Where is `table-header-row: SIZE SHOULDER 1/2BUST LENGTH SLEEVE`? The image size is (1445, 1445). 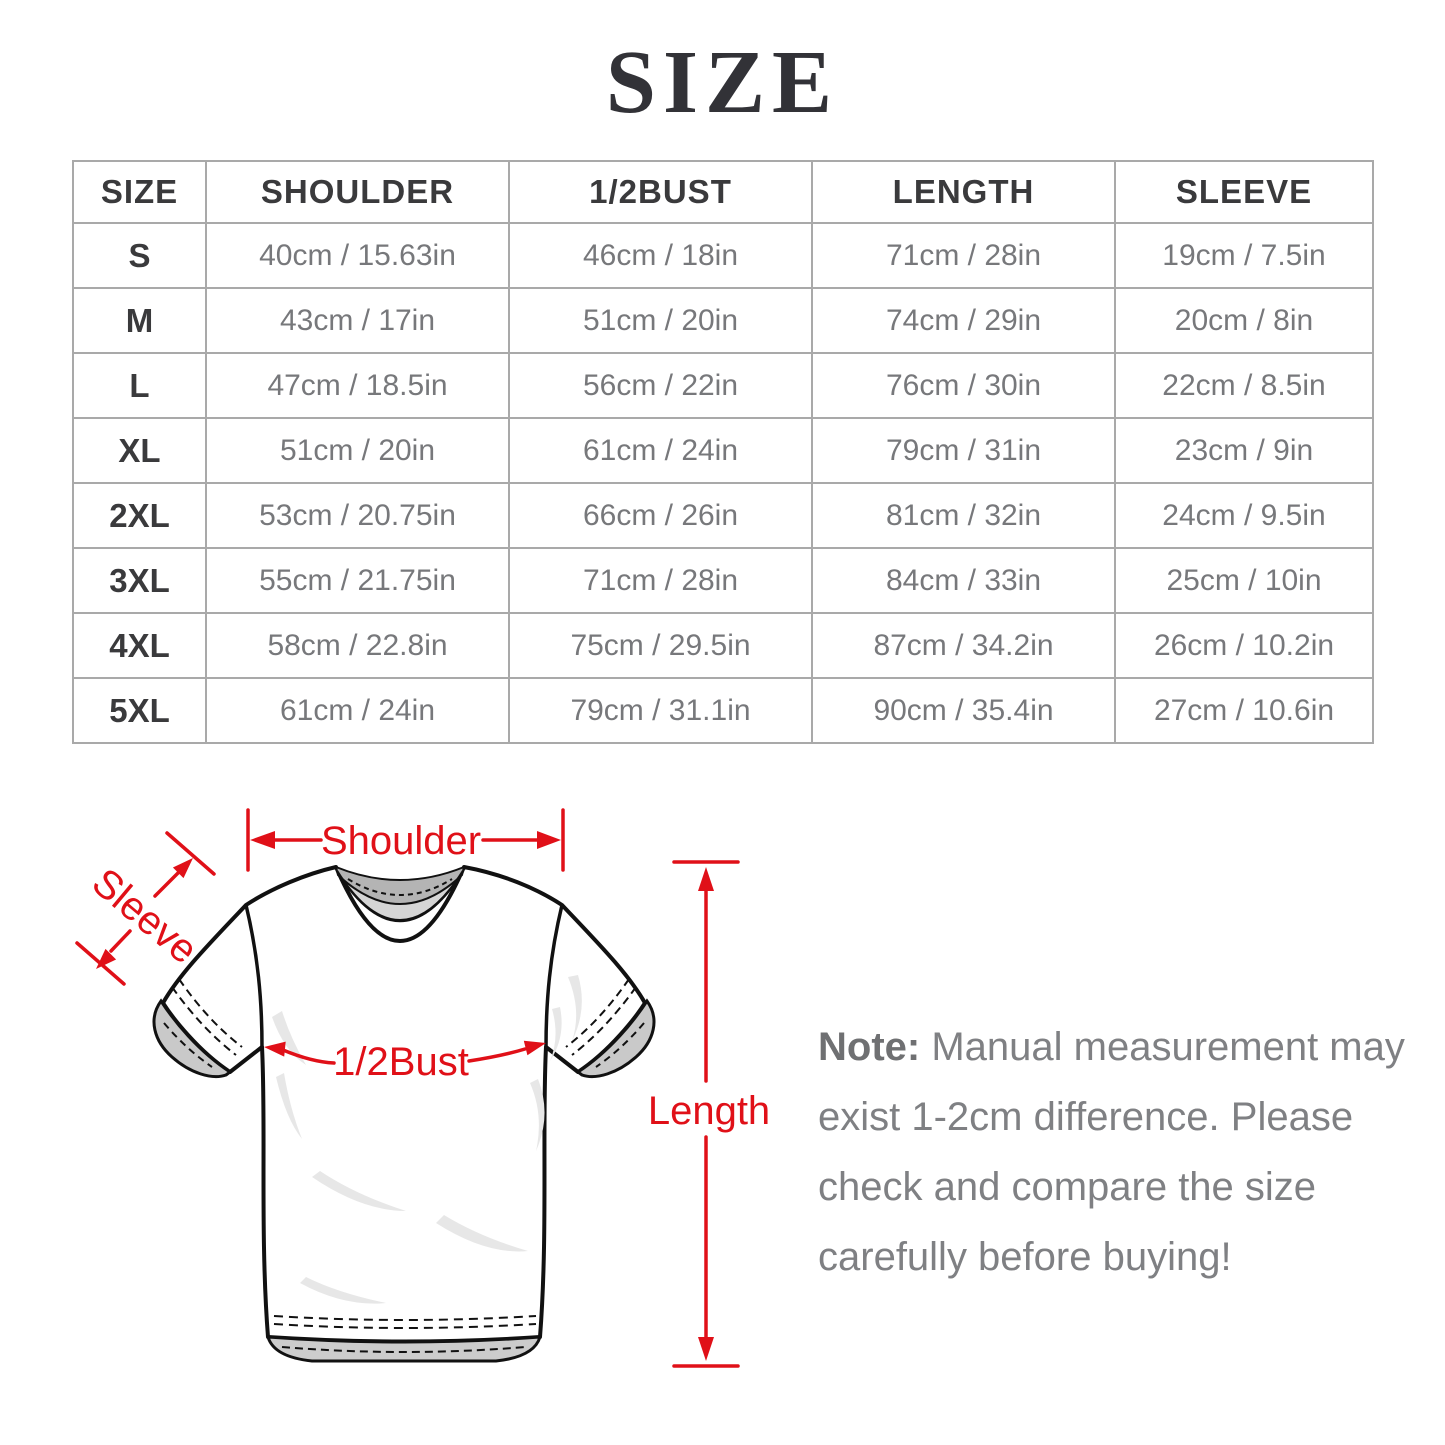
table-header-row: SIZE SHOULDER 1/2BUST LENGTH SLEEVE is located at coordinates (723, 192).